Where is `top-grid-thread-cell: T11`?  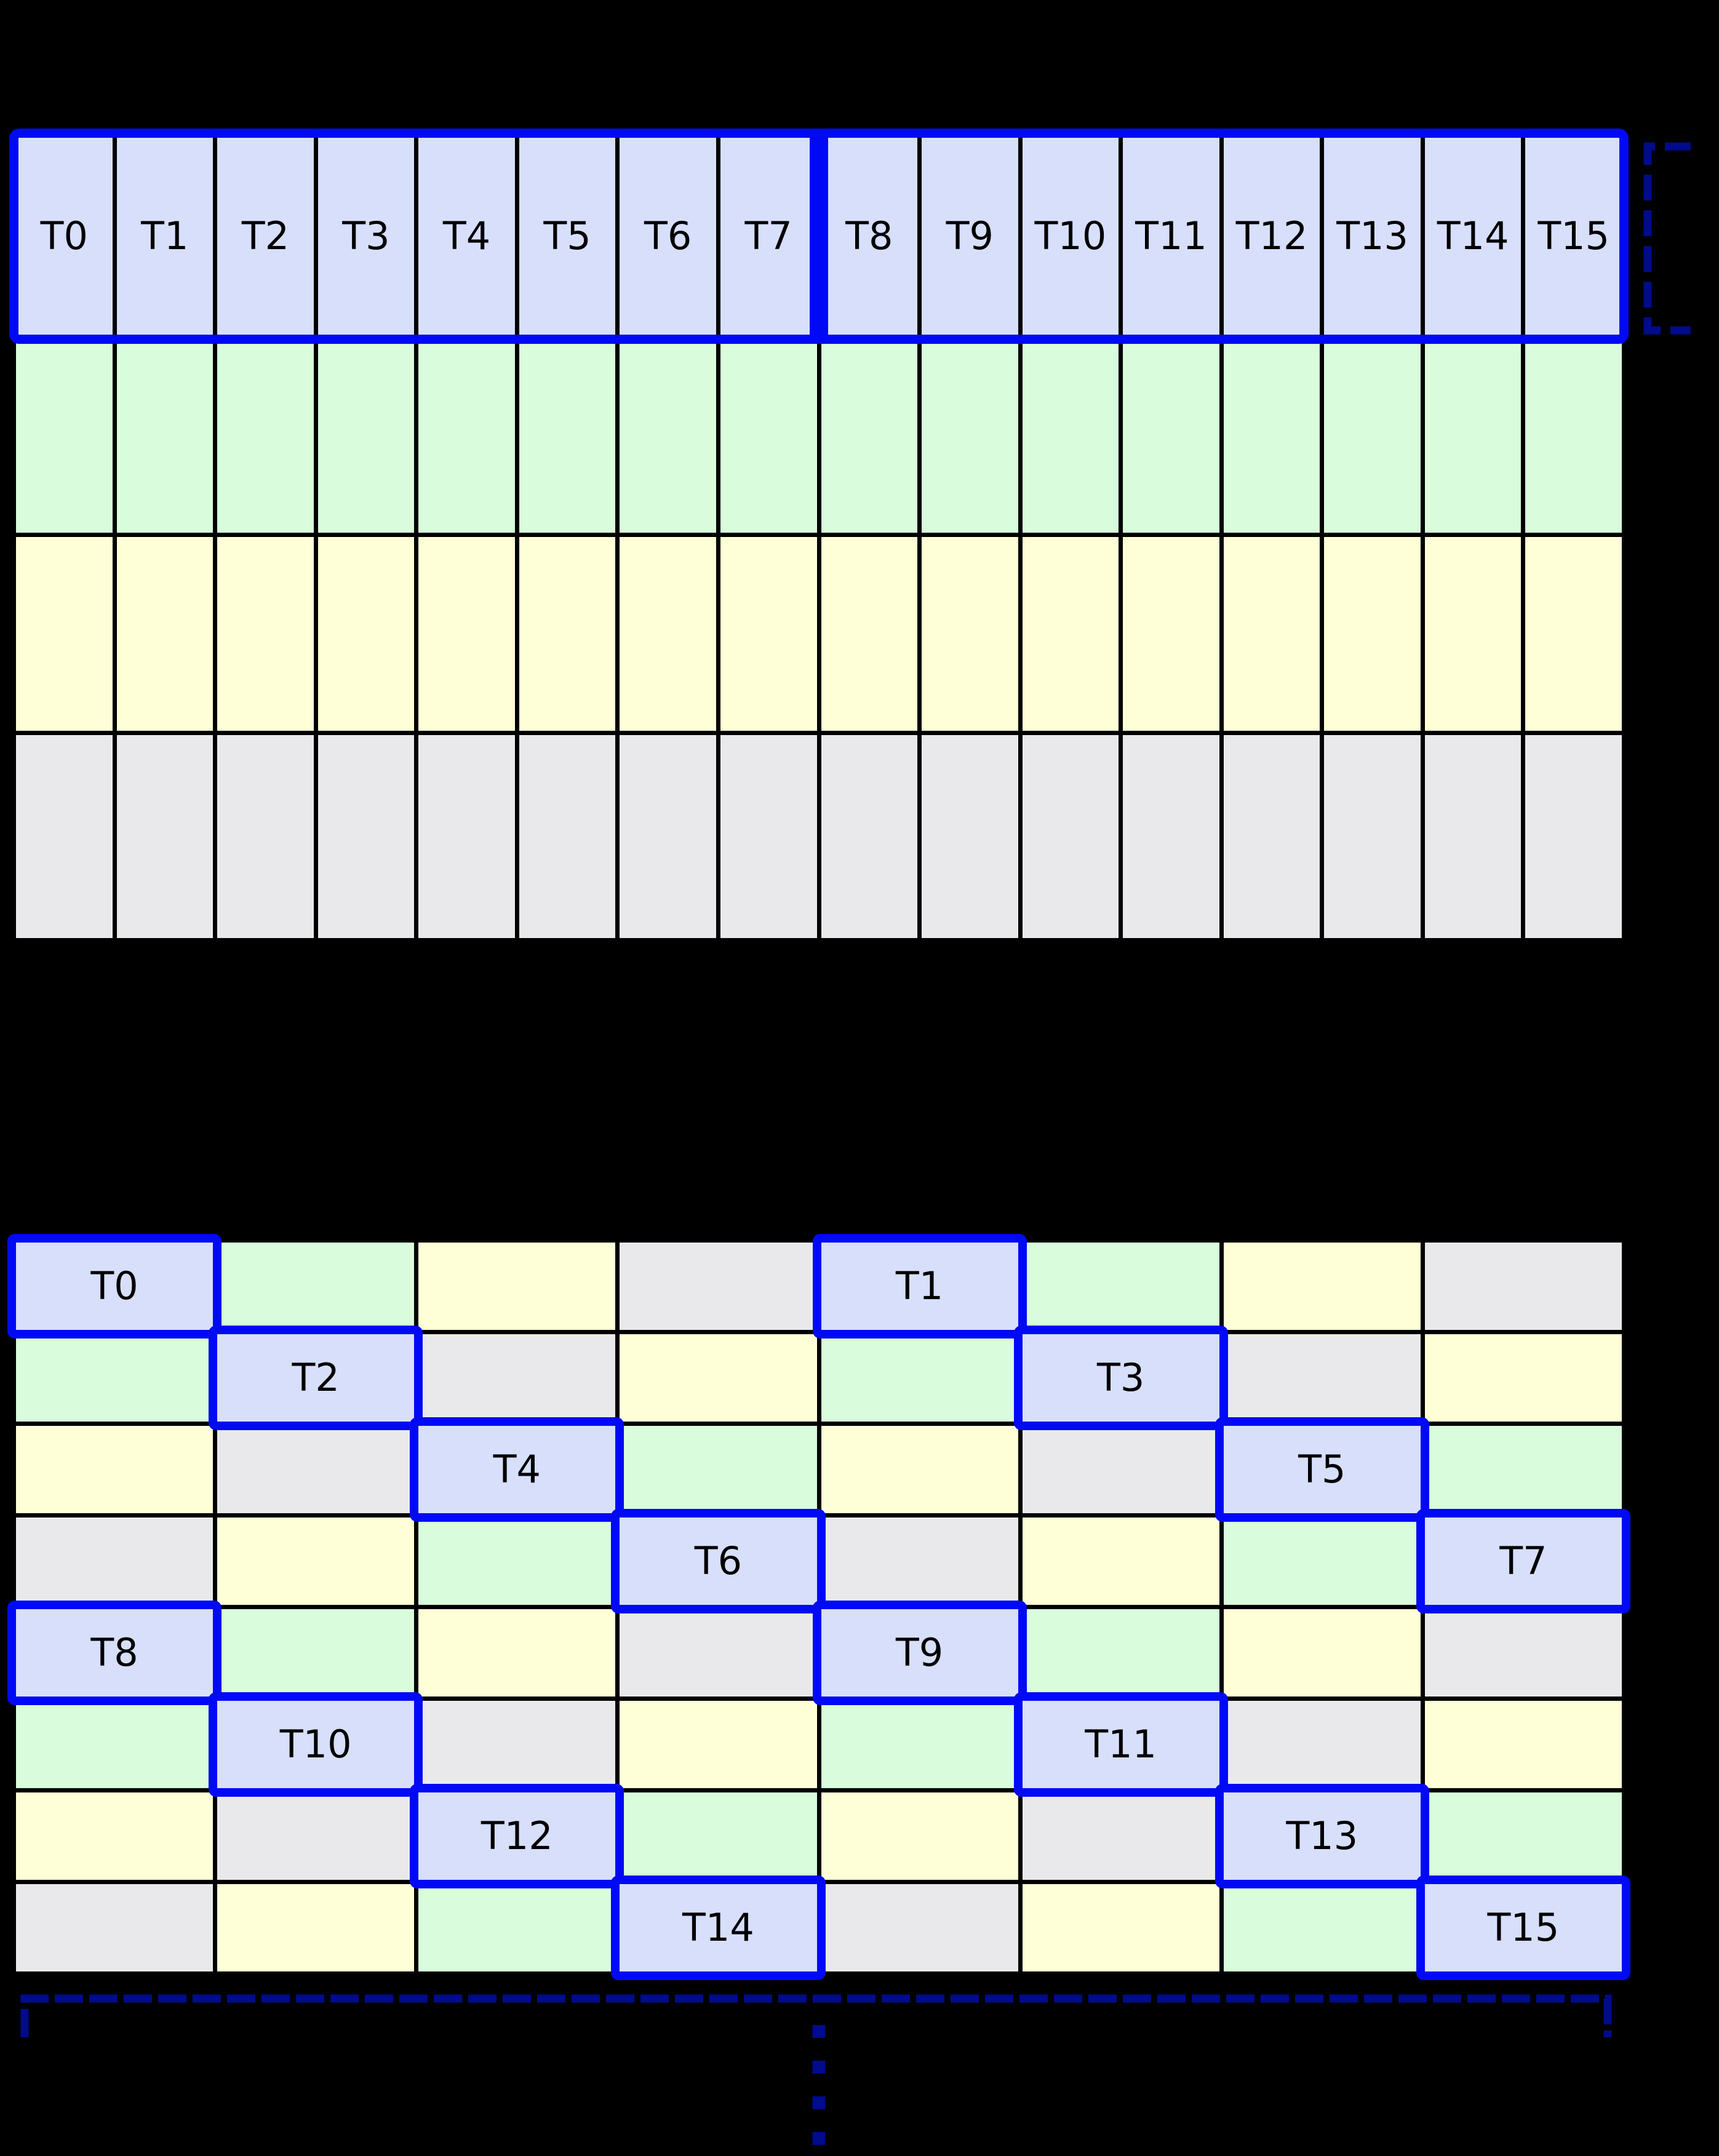 top-grid-thread-cell: T11 is located at coordinates (1171, 236).